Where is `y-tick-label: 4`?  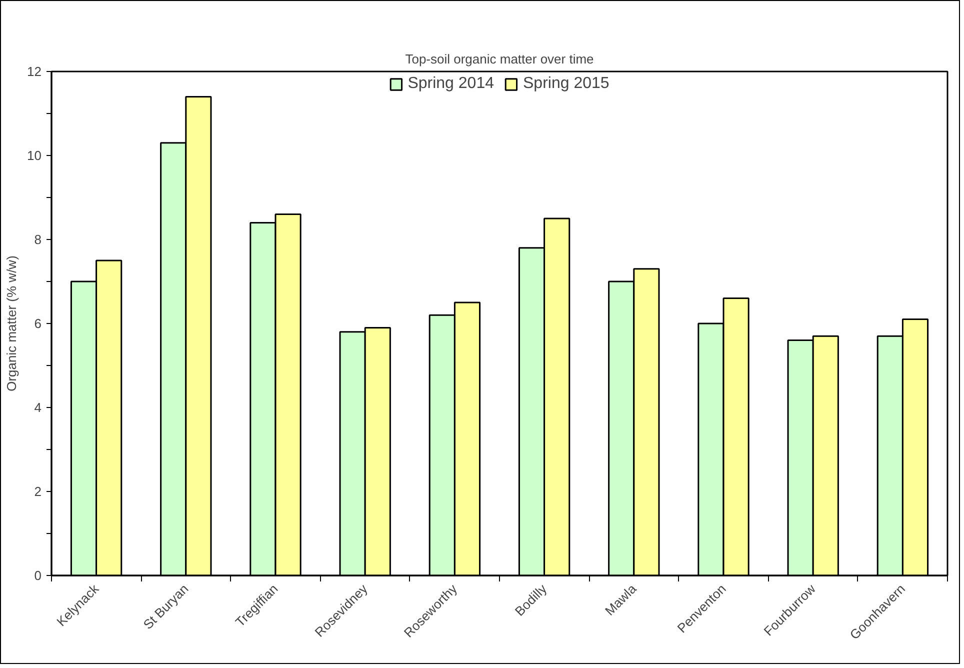
y-tick-label: 4 is located at coordinates (38, 407).